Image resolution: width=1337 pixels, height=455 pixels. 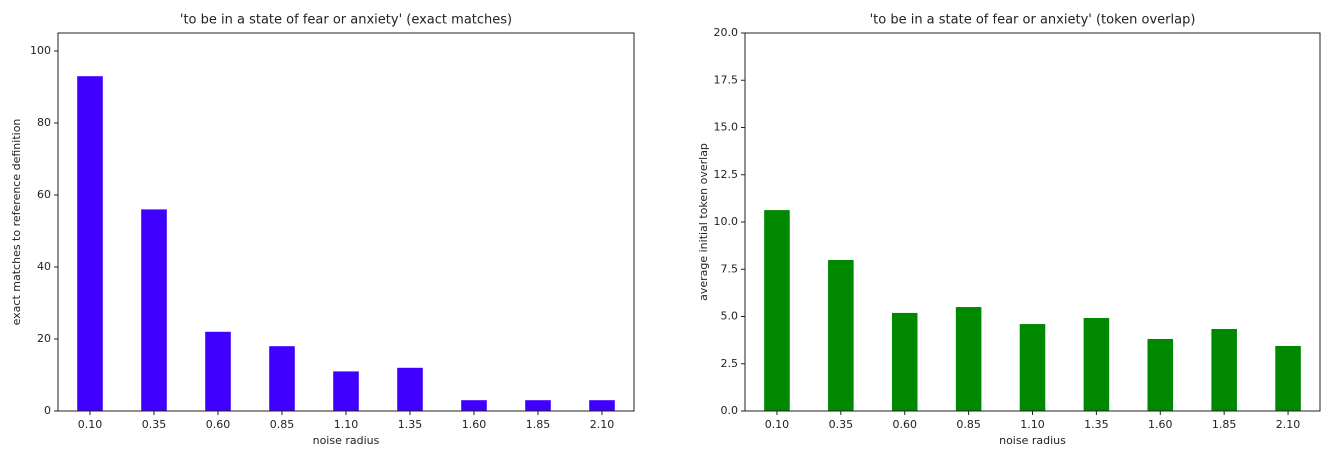 I want to click on y-tick-label: 5.0, so click(x=730, y=316).